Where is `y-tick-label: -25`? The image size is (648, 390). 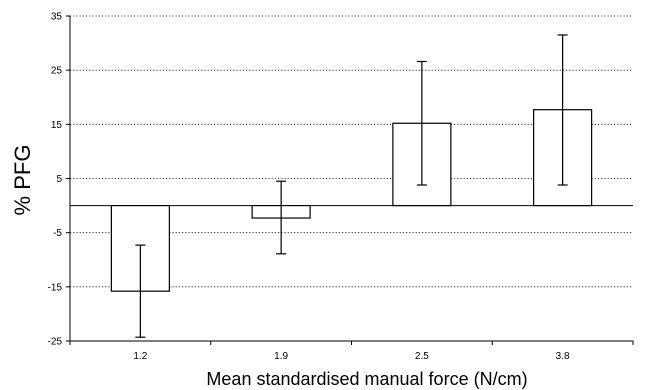
y-tick-label: -25 is located at coordinates (55, 342).